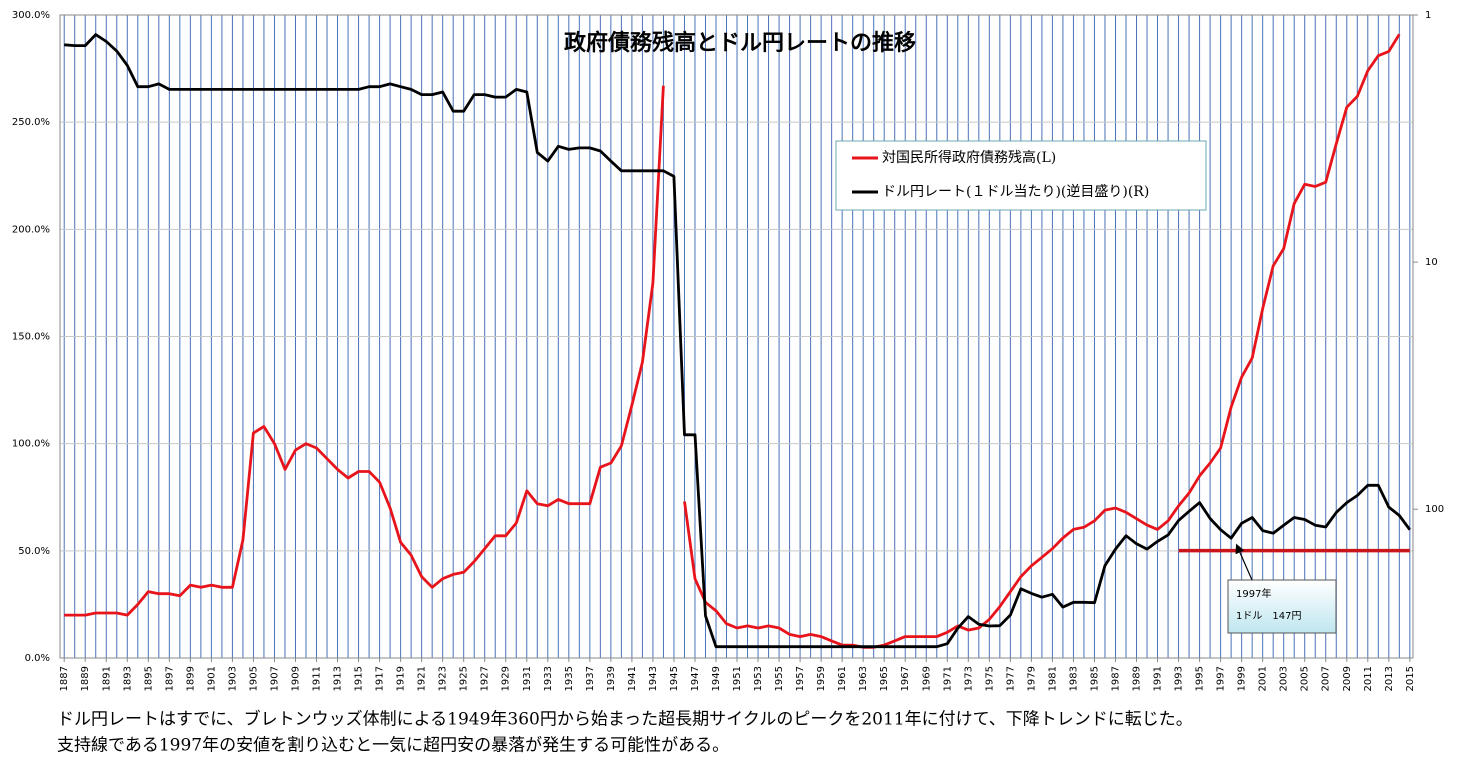 The width and height of the screenshot is (1467, 775). What do you see at coordinates (31, 15) in the screenshot?
I see `y-tick-label: 300.0%` at bounding box center [31, 15].